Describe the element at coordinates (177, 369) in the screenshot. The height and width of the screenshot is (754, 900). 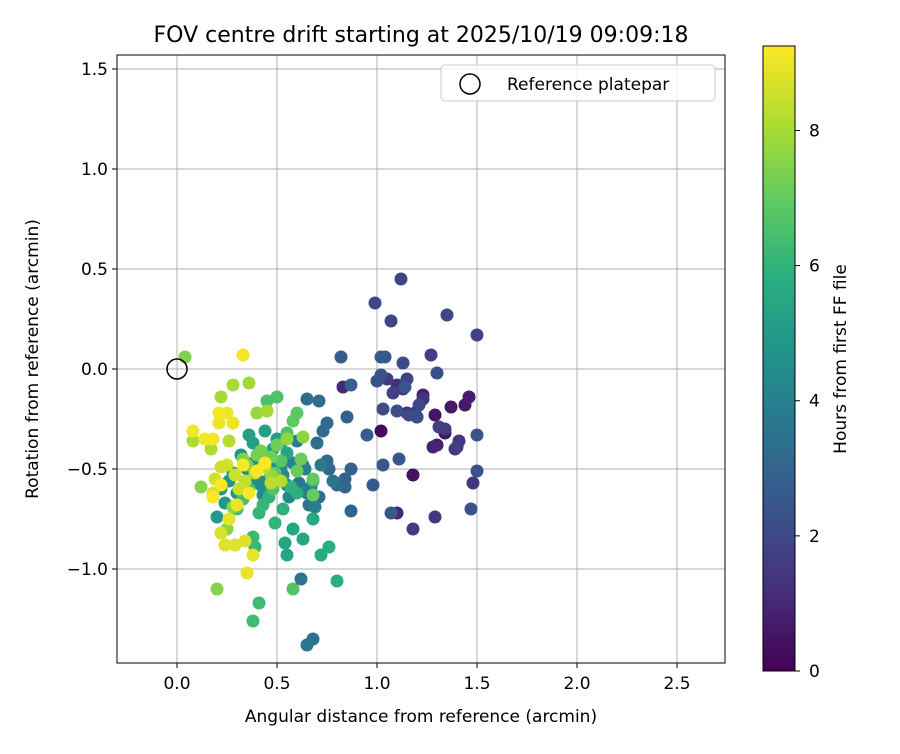
I see `reference-platepar-marker` at that location.